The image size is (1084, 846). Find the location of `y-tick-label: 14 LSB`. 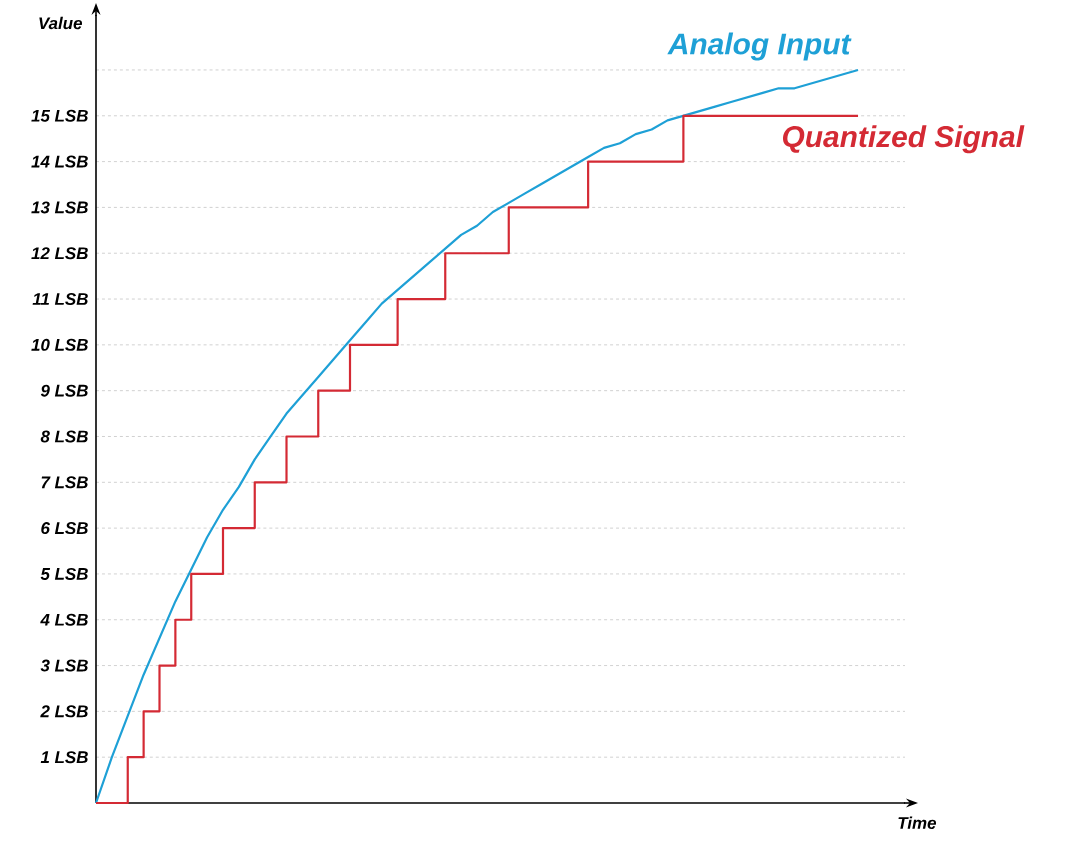

y-tick-label: 14 LSB is located at coordinates (59, 161).